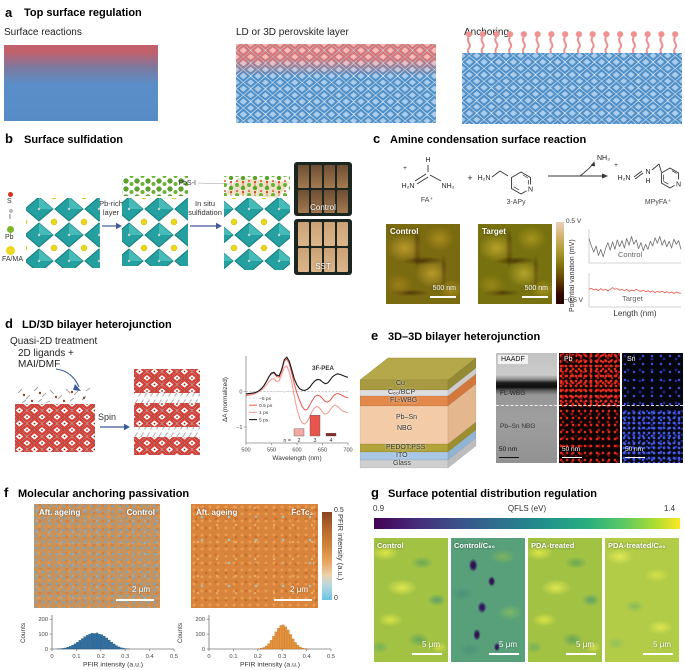  Describe the element at coordinates (658, 654) in the screenshot. I see `qfls-pda-c60-scalebar` at that location.